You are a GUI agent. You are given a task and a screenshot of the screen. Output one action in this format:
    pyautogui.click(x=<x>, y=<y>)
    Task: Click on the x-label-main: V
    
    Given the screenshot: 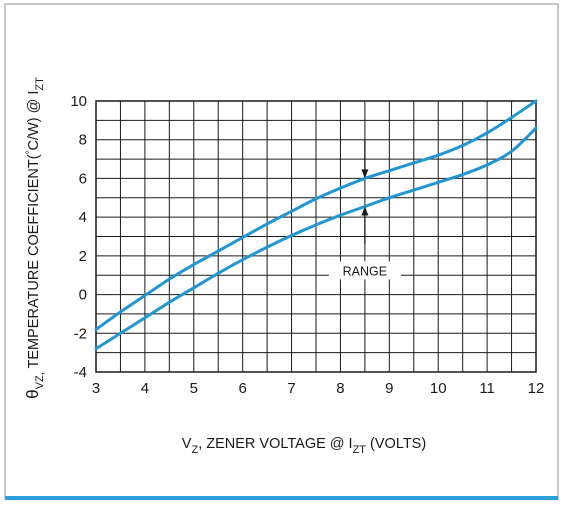 What is the action you would take?
    pyautogui.click(x=187, y=444)
    